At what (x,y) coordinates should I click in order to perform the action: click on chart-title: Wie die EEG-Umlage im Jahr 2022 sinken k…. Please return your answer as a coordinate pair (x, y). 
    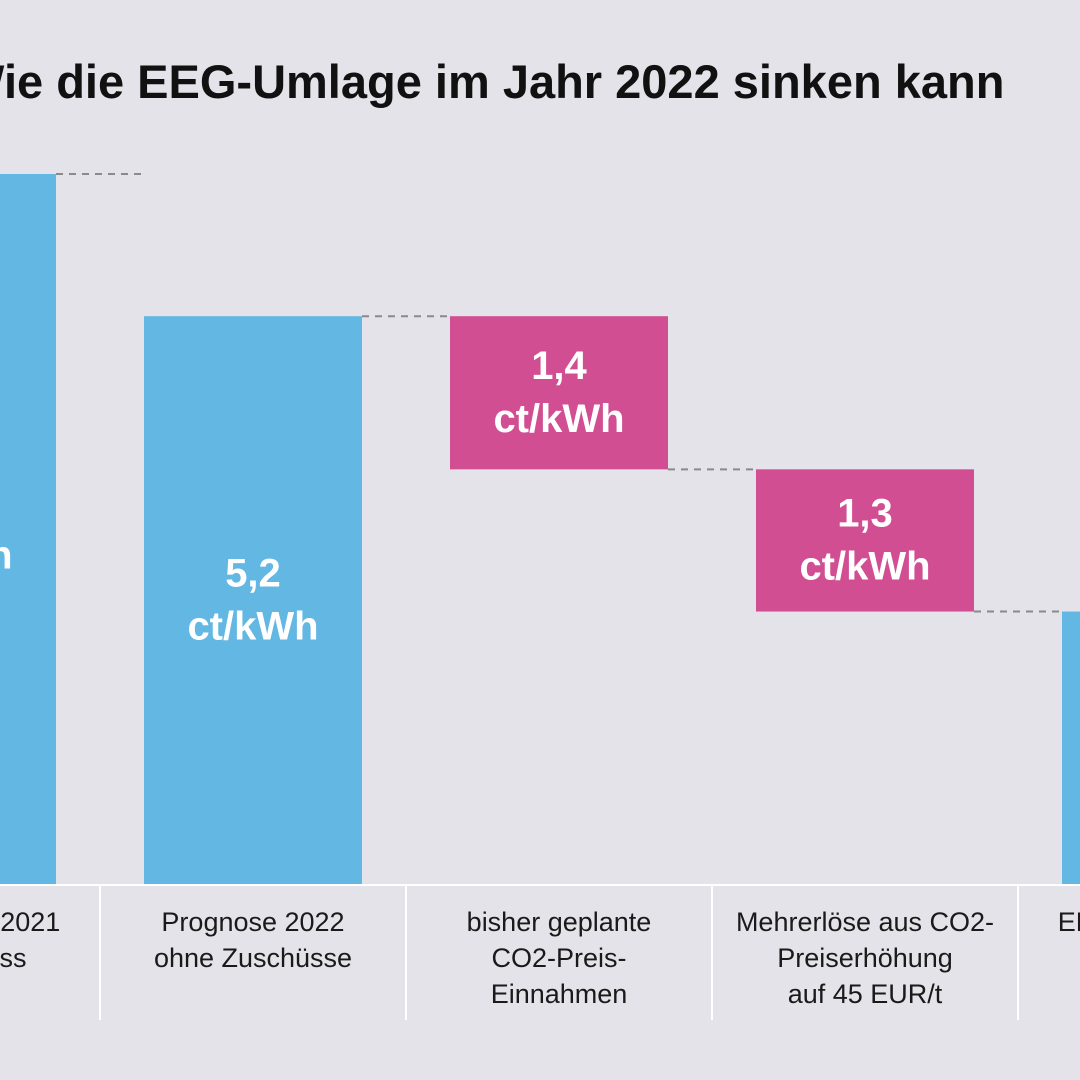
    Looking at the image, I should click on (502, 81).